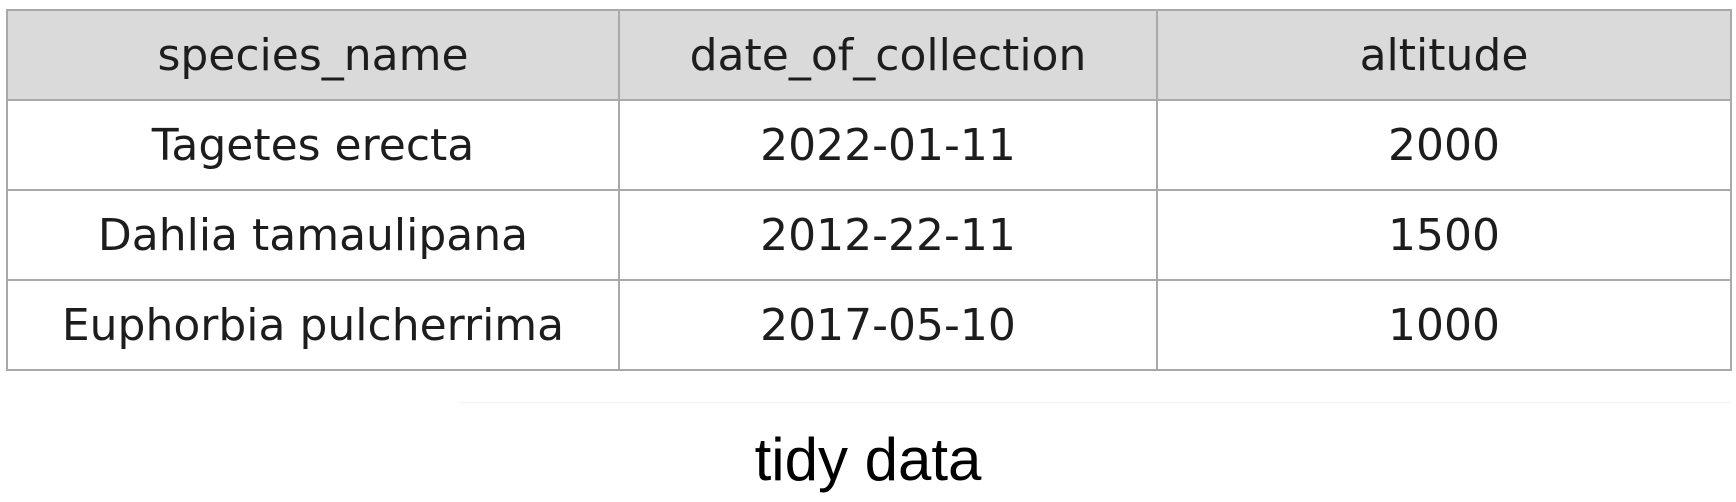 The image size is (1736, 502). Describe the element at coordinates (1444, 235) in the screenshot. I see `cell-altitude: 1500` at that location.